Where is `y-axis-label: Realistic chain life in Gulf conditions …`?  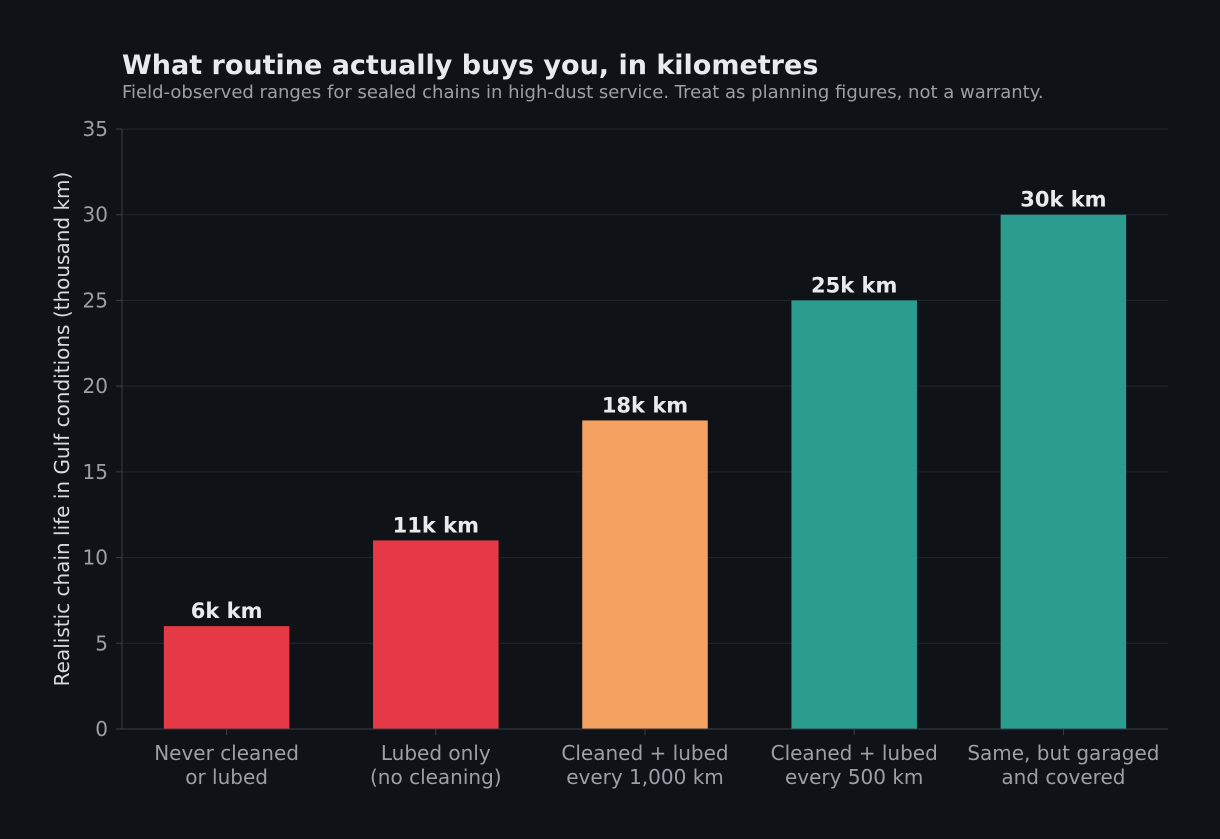 y-axis-label: Realistic chain life in Gulf conditions … is located at coordinates (62, 429).